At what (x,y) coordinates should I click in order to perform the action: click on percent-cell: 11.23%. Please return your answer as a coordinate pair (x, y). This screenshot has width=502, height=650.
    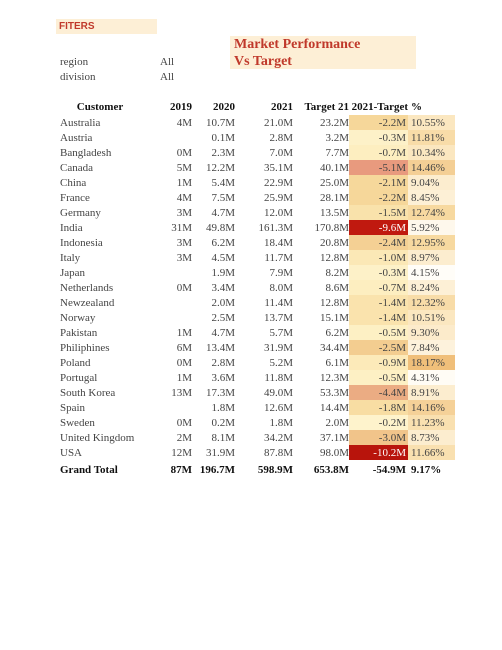
    Looking at the image, I should click on (431, 422).